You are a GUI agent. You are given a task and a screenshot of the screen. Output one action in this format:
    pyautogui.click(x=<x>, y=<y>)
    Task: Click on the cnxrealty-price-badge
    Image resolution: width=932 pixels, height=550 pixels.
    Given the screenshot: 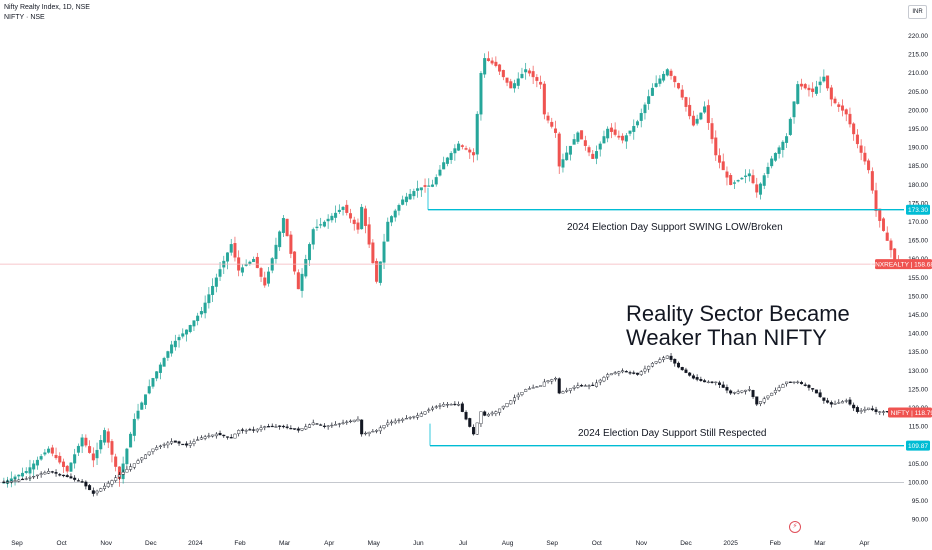 What is the action you would take?
    pyautogui.click(x=903, y=264)
    